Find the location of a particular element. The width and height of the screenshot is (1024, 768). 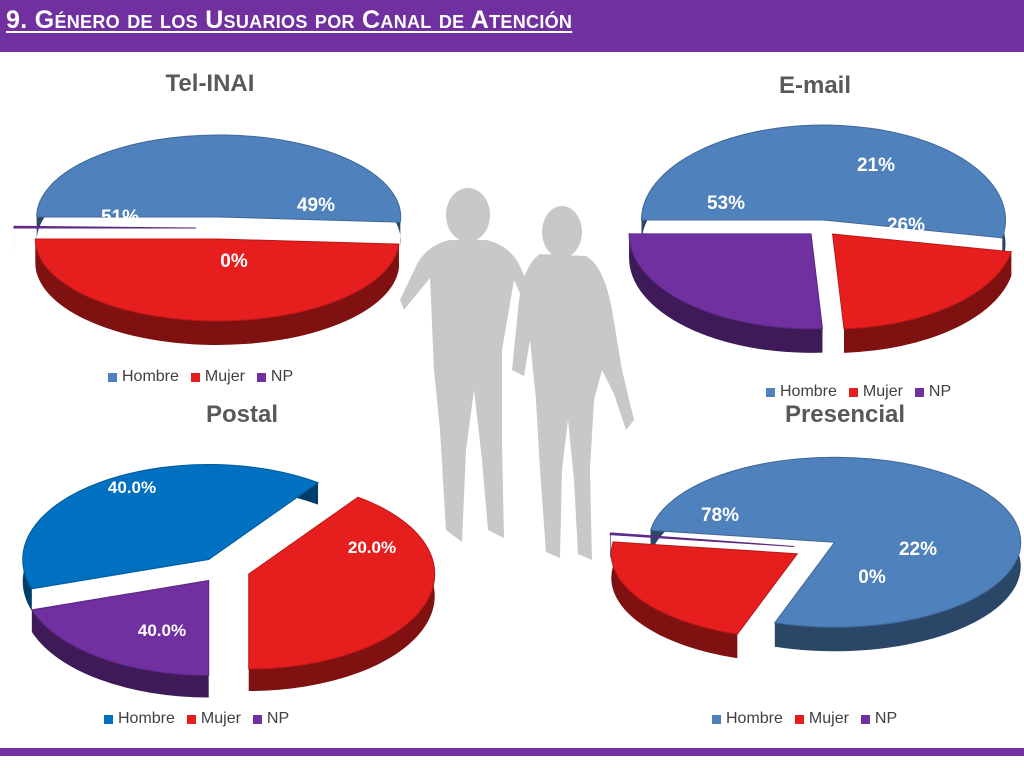

data-label-mujer: 49% is located at coordinates (316, 205).